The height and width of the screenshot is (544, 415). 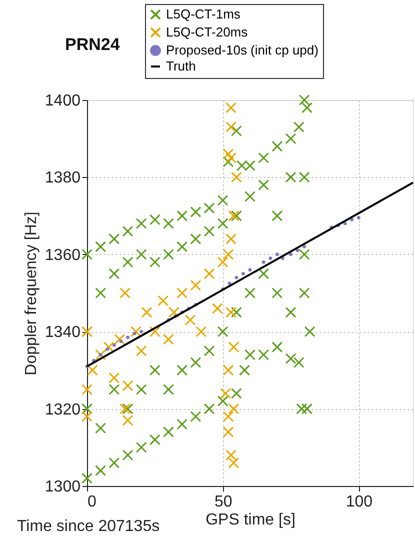 What do you see at coordinates (181, 66) in the screenshot?
I see `legend-label: Truth` at bounding box center [181, 66].